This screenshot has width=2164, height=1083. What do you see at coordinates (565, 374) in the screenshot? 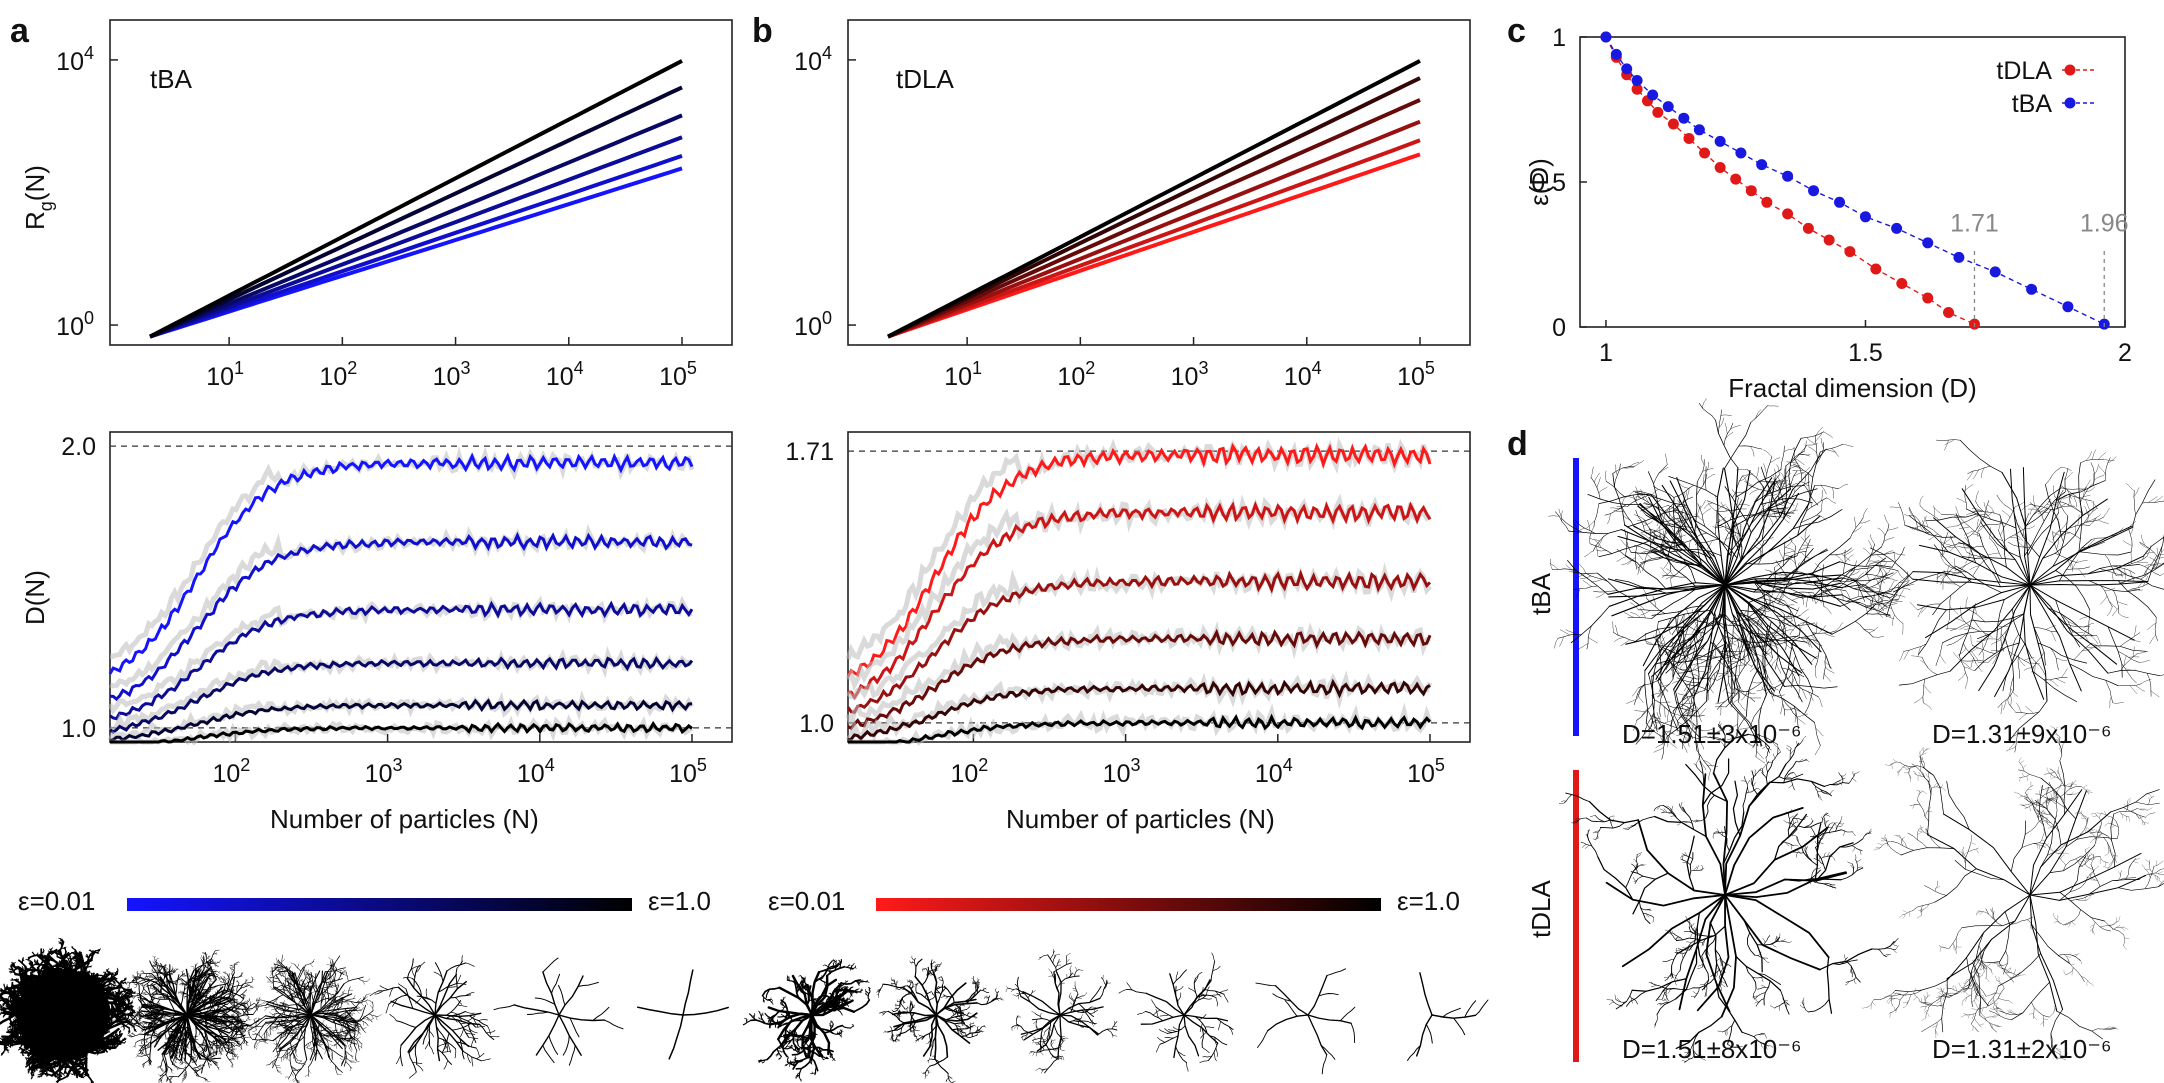
I see `x-tick-label: 10⁴` at bounding box center [565, 374].